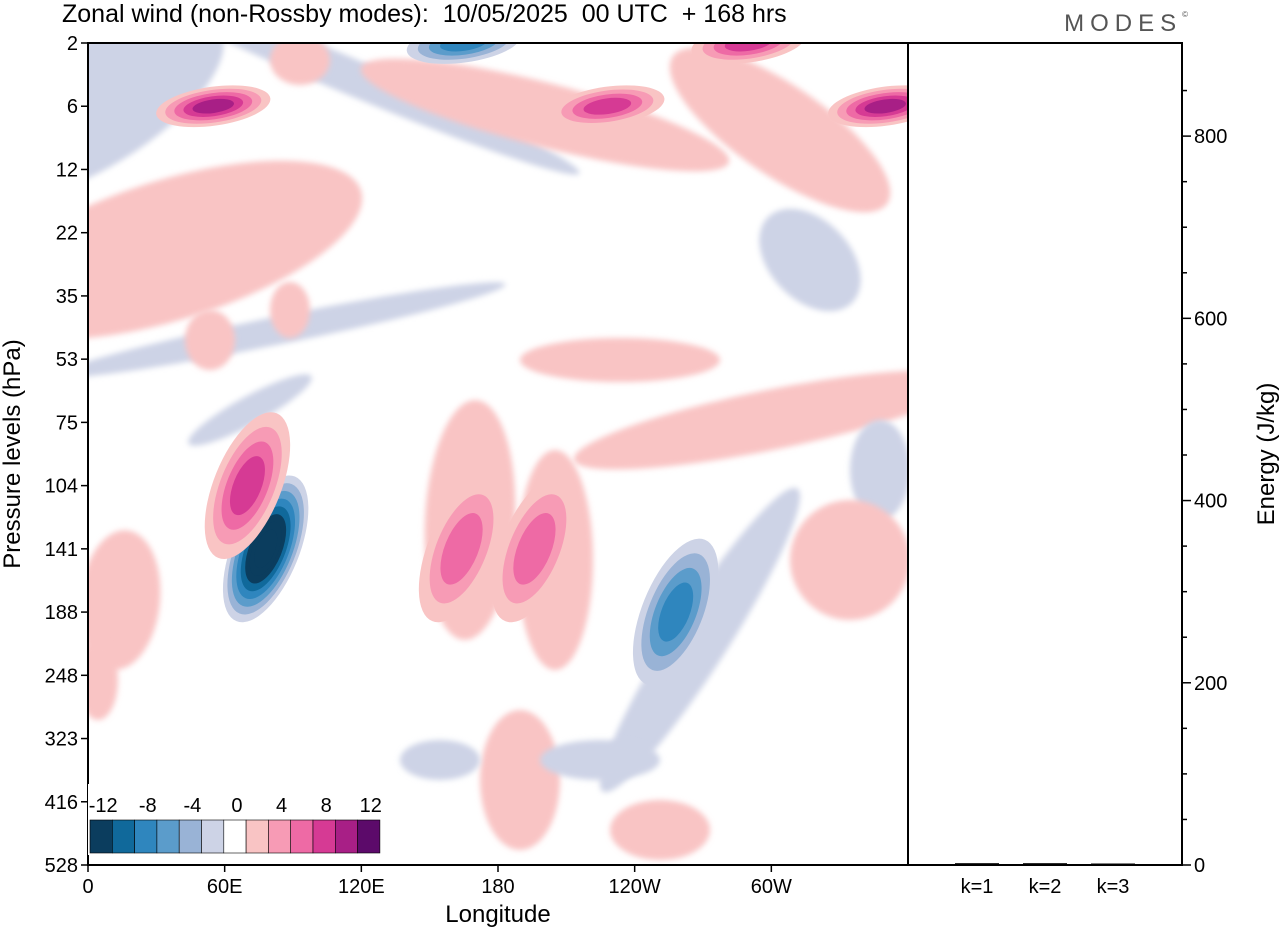  Describe the element at coordinates (103, 806) in the screenshot. I see `colorbar-label: -12` at that location.